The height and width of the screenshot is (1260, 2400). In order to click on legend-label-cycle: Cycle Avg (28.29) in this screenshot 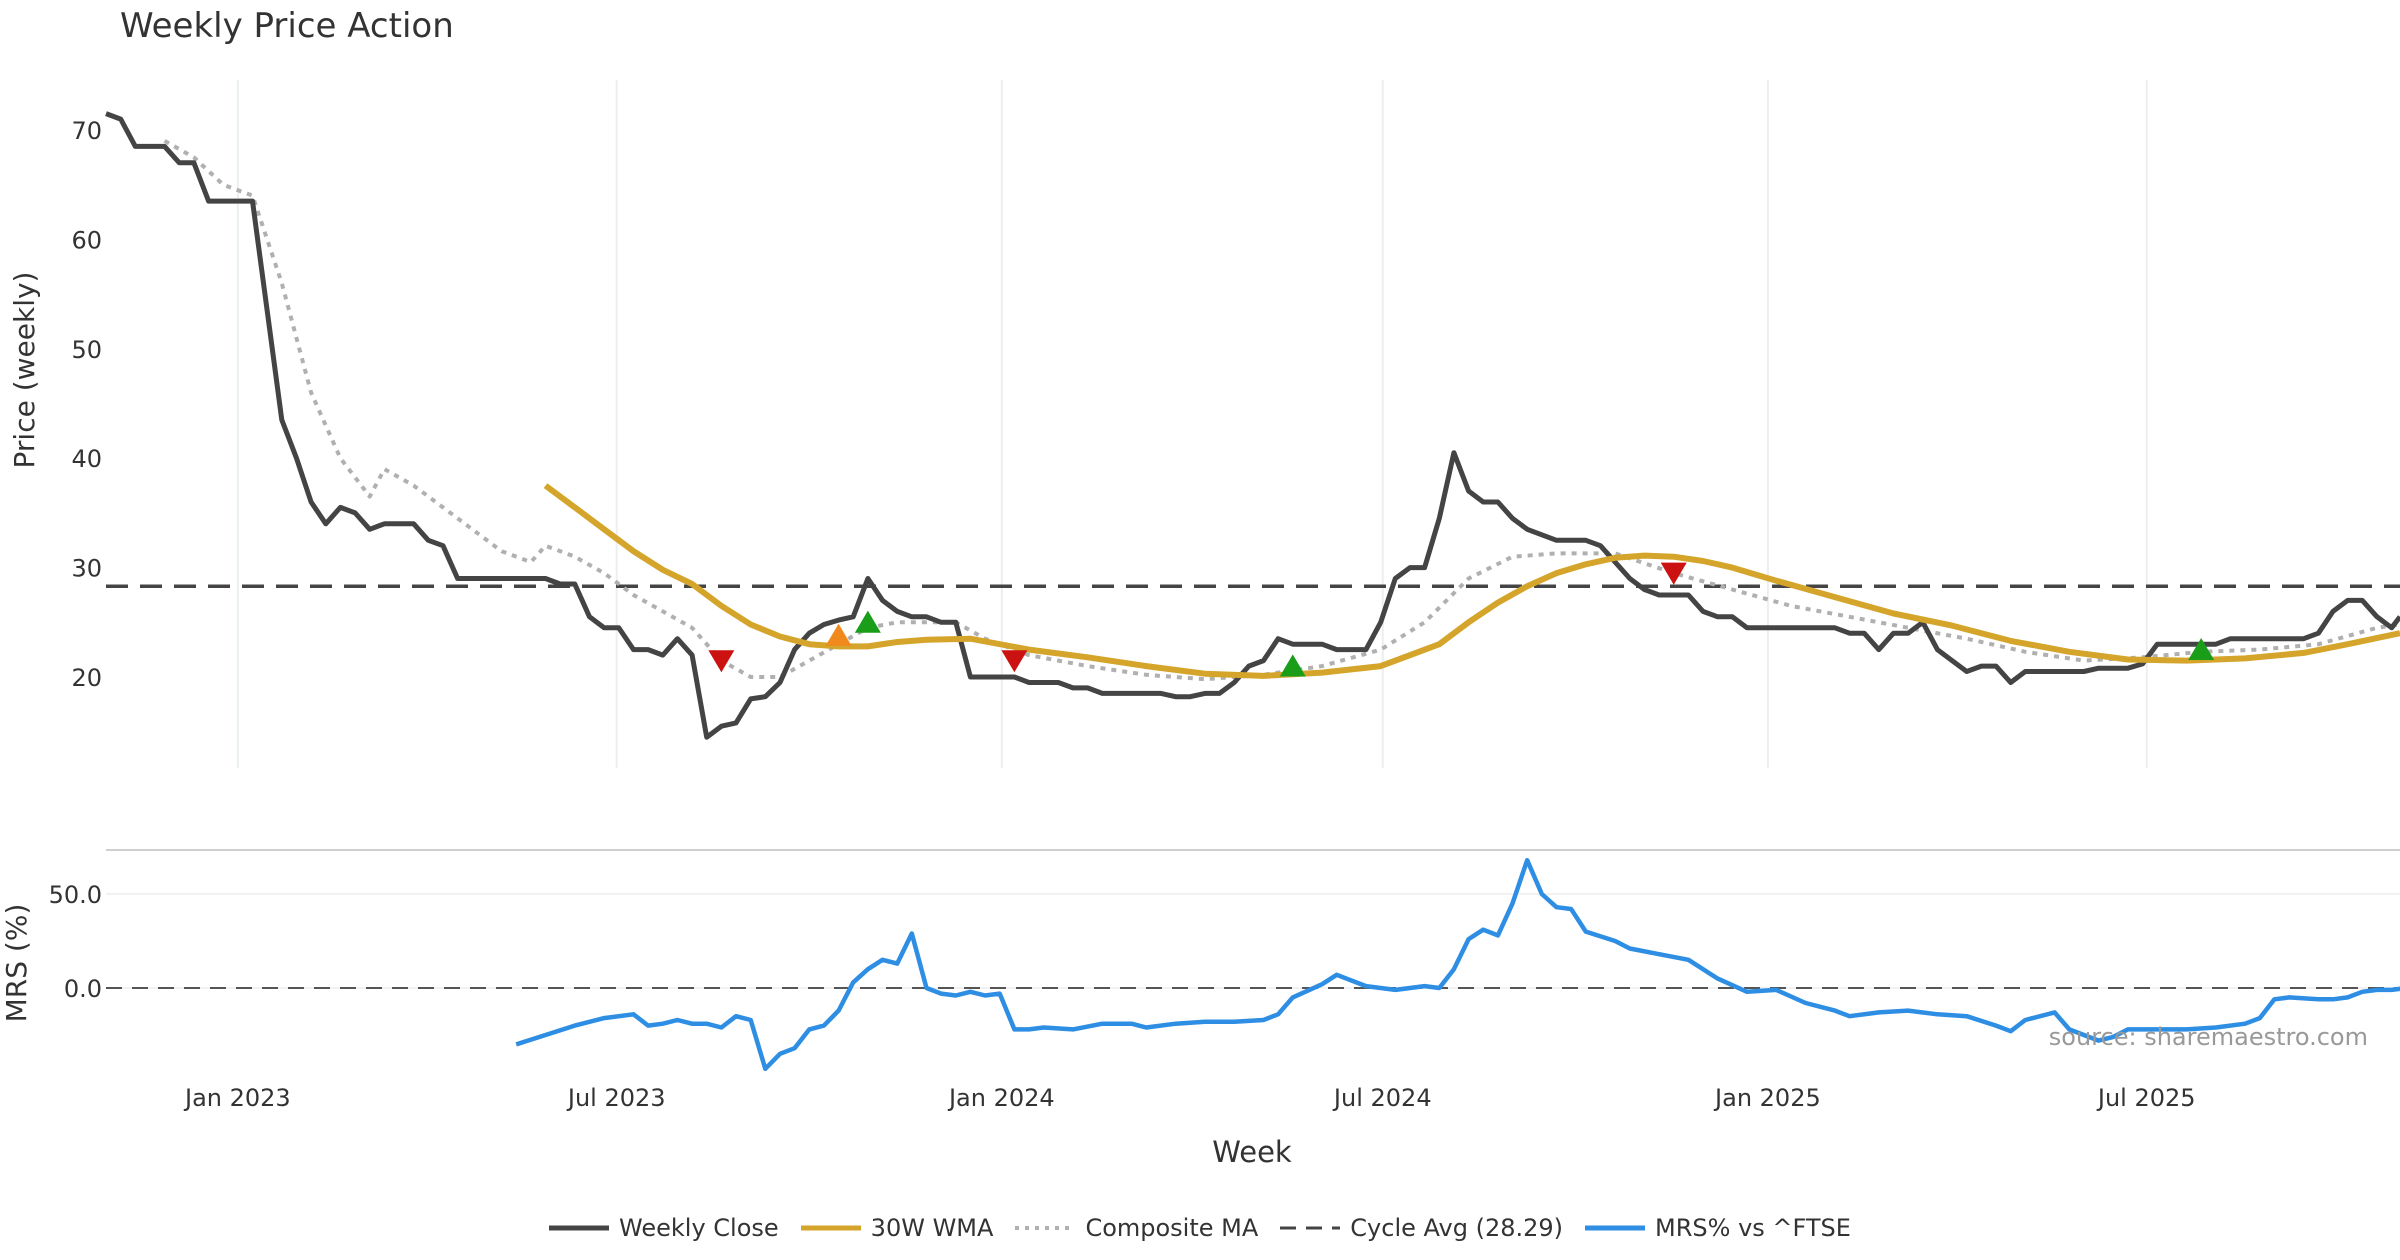, I will do `click(1457, 1228)`.